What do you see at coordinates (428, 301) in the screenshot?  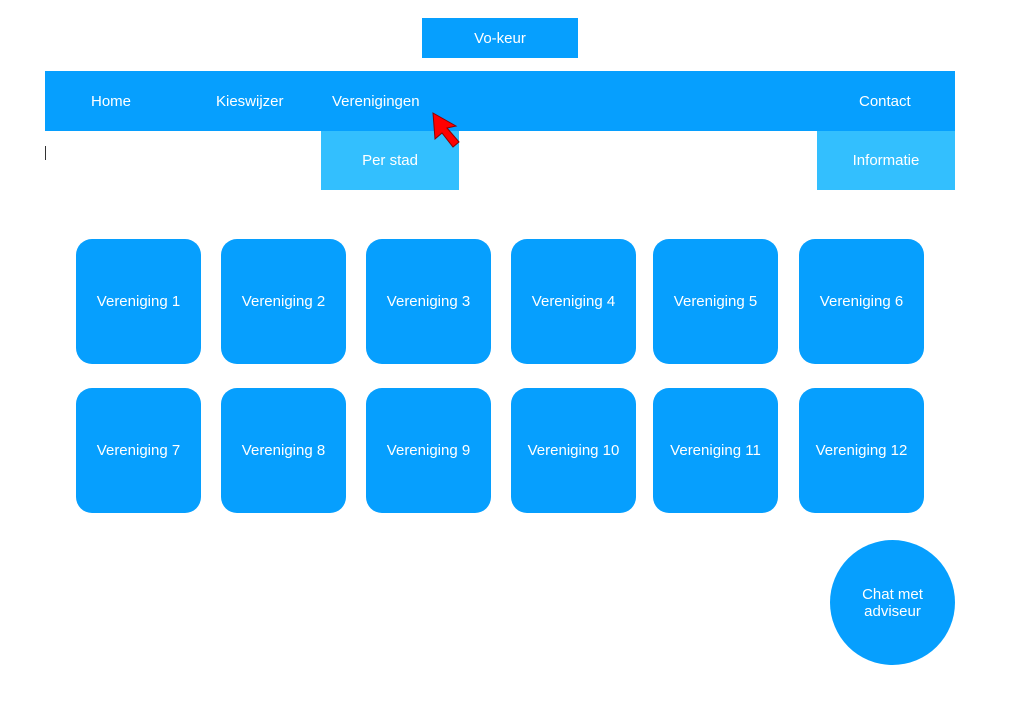 I see `vereniging-tile: Vereniging 3` at bounding box center [428, 301].